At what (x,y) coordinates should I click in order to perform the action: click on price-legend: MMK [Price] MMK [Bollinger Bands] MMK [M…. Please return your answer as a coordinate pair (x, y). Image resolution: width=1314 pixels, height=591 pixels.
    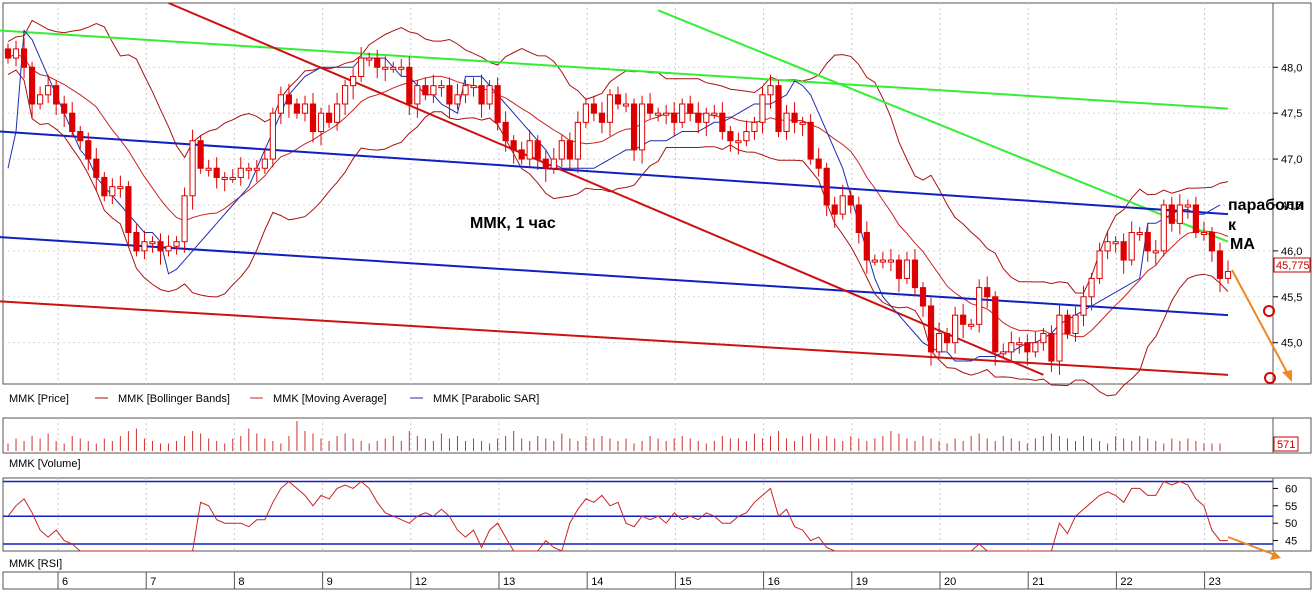
    Looking at the image, I should click on (274, 399).